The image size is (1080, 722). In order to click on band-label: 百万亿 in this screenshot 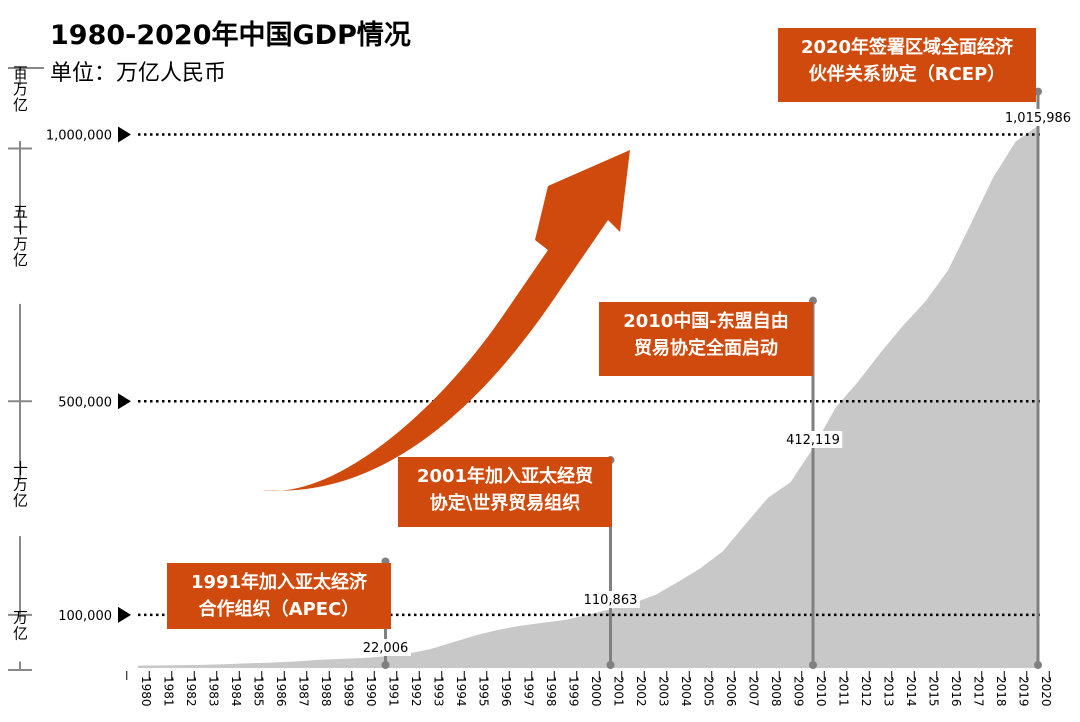, I will do `click(20, 89)`.